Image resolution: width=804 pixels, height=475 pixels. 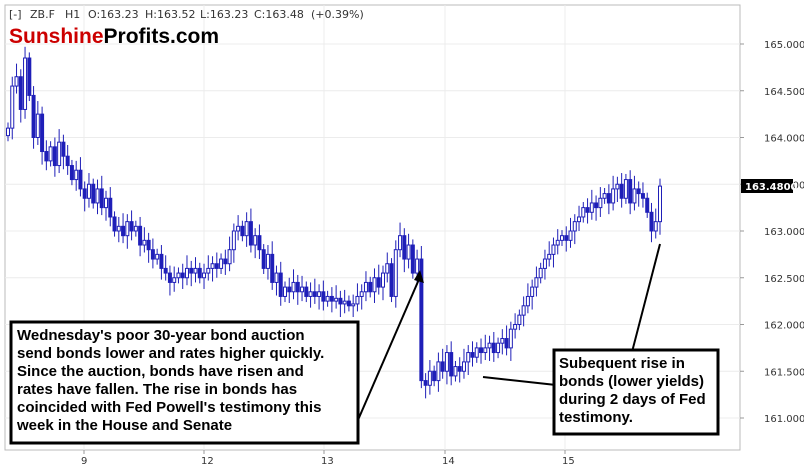 I want to click on logo-part-com: .com, so click(x=194, y=36).